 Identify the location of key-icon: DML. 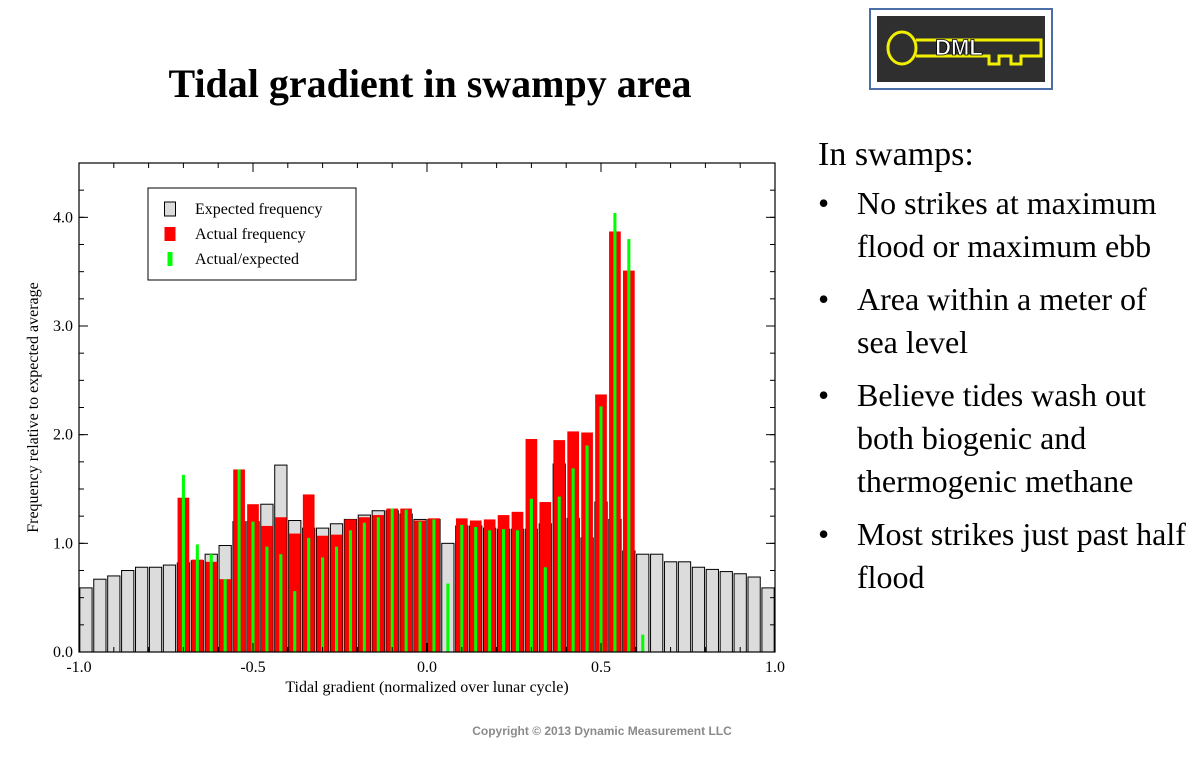
(964, 48).